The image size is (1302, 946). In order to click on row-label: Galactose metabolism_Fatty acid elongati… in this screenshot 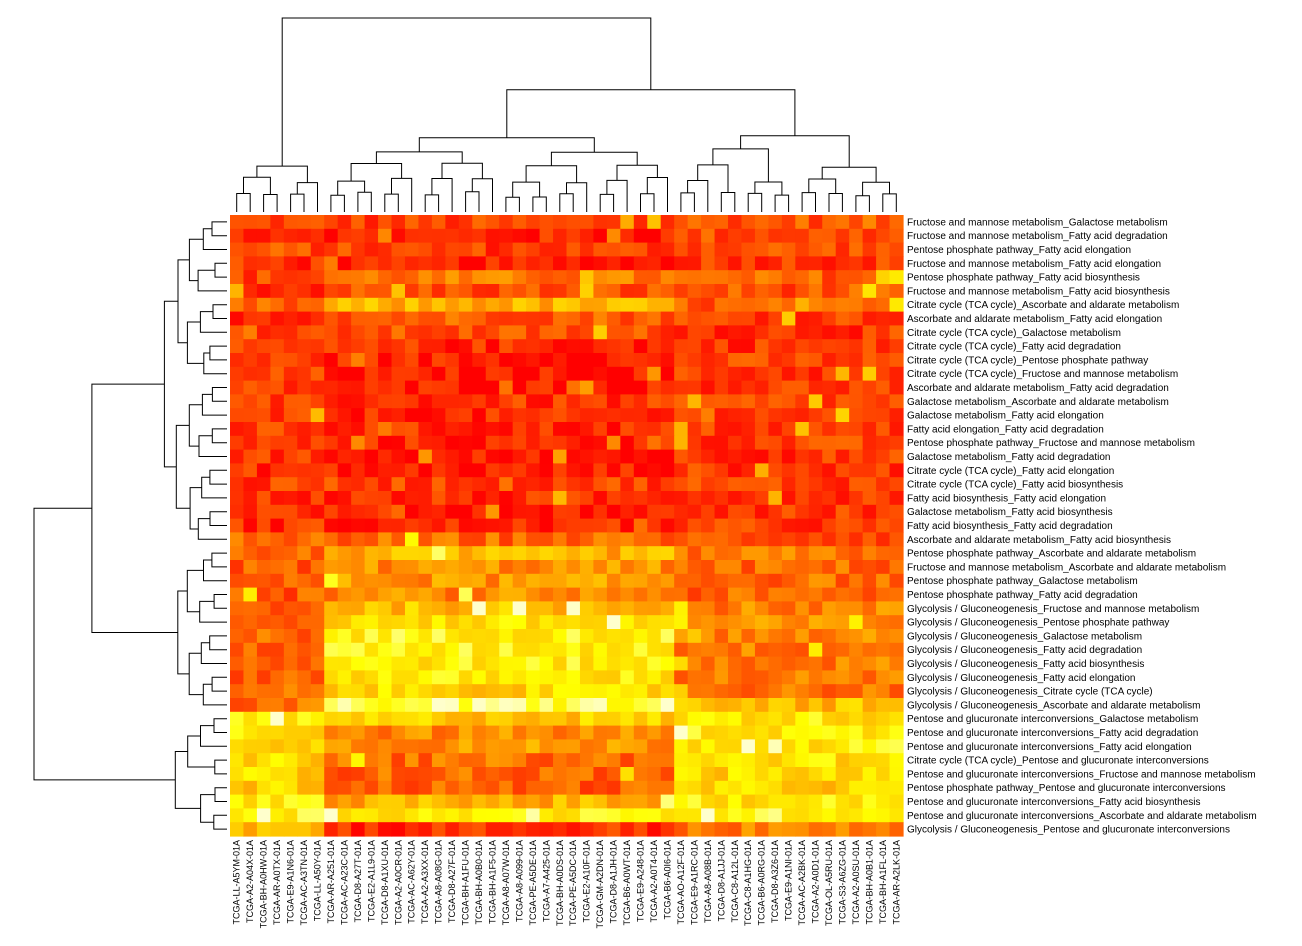, I will do `click(1005, 416)`.